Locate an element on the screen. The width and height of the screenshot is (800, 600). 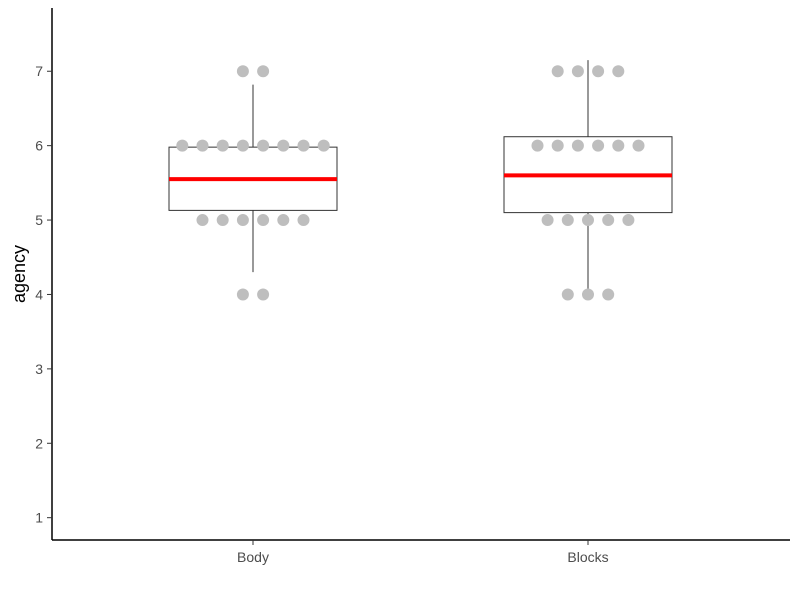
y-tick-label: 7 is located at coordinates (39, 71).